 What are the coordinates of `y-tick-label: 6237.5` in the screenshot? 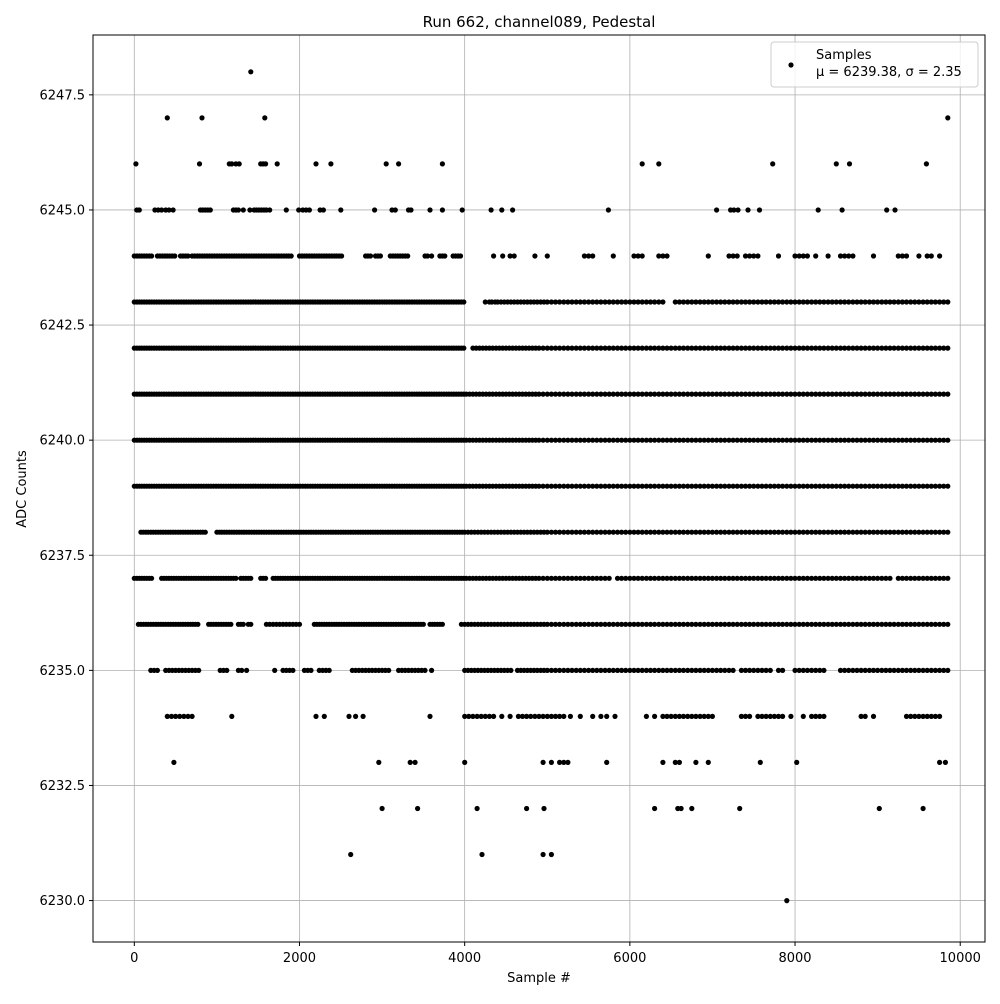 It's located at (63, 556).